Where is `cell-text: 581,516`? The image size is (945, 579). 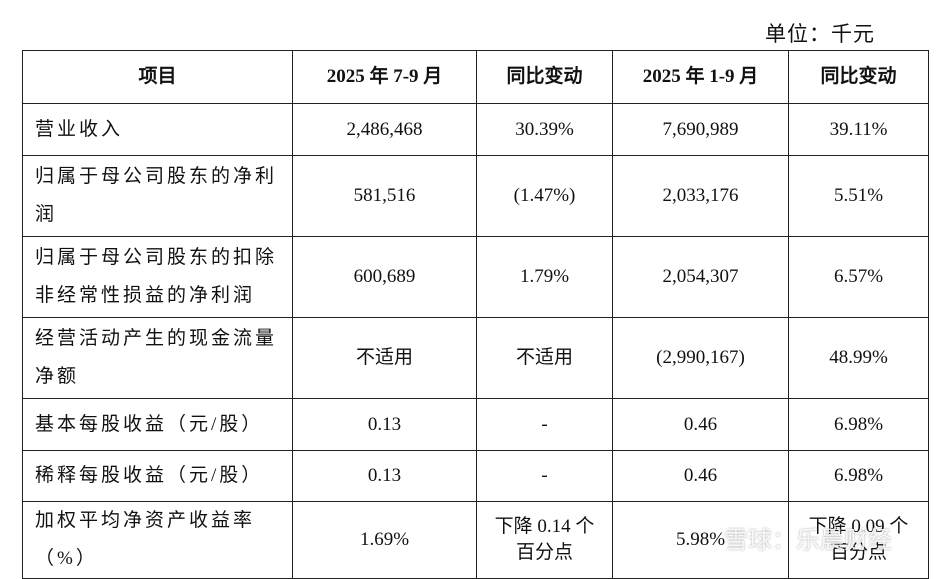
cell-text: 581,516 is located at coordinates (384, 195).